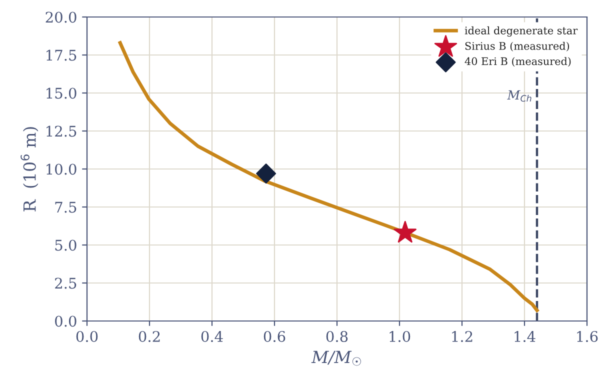 The image size is (606, 385). What do you see at coordinates (65, 245) in the screenshot?
I see `y-tick-label: 5.0` at bounding box center [65, 245].